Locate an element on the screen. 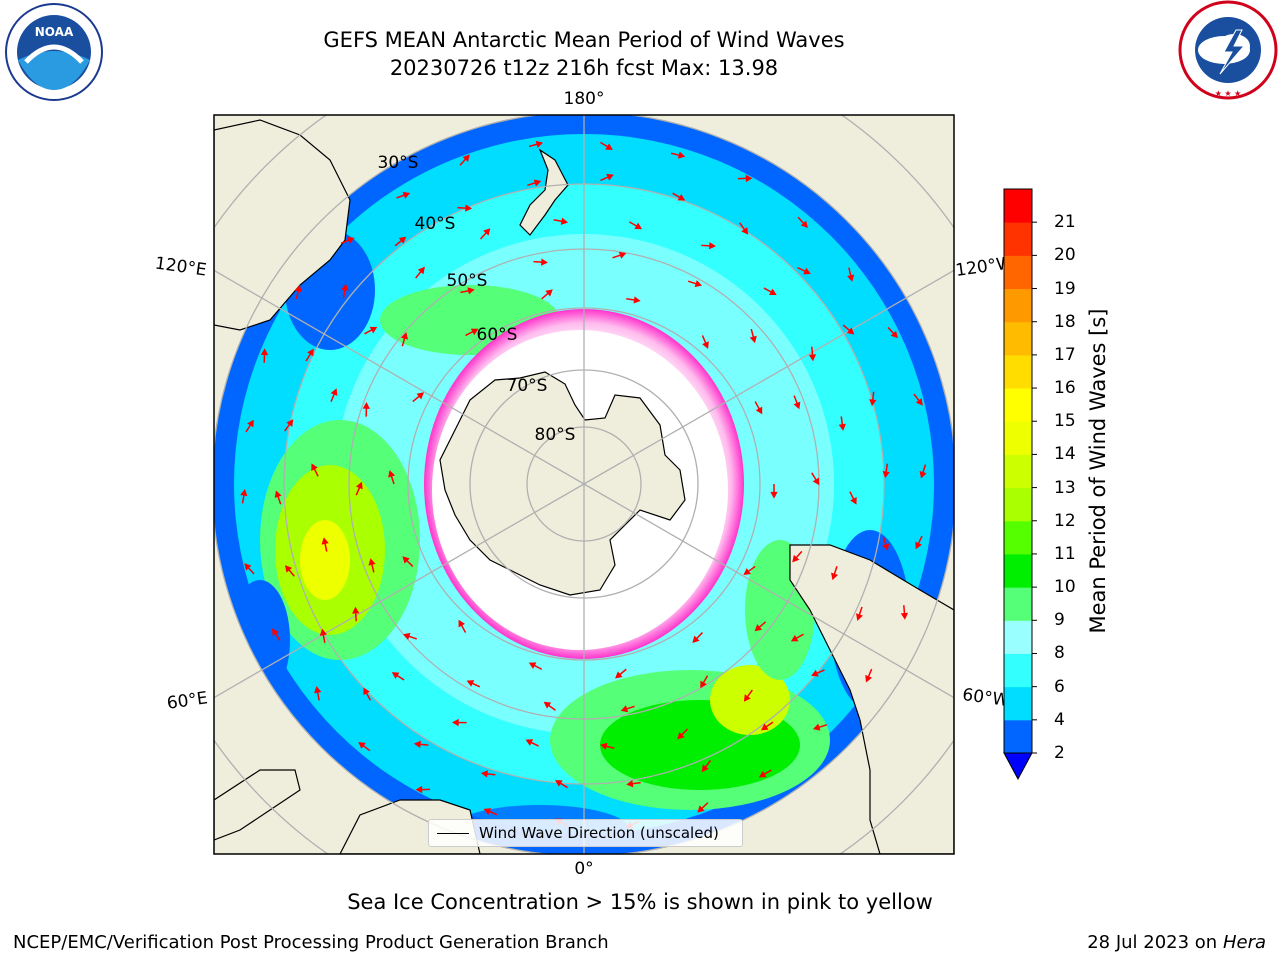  lat-label-80: 80°S is located at coordinates (555, 435).